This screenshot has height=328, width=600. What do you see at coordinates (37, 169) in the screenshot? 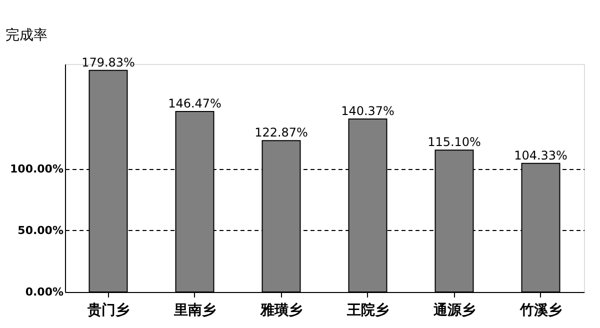
I see `y-tick-label: 100.00%` at bounding box center [37, 169].